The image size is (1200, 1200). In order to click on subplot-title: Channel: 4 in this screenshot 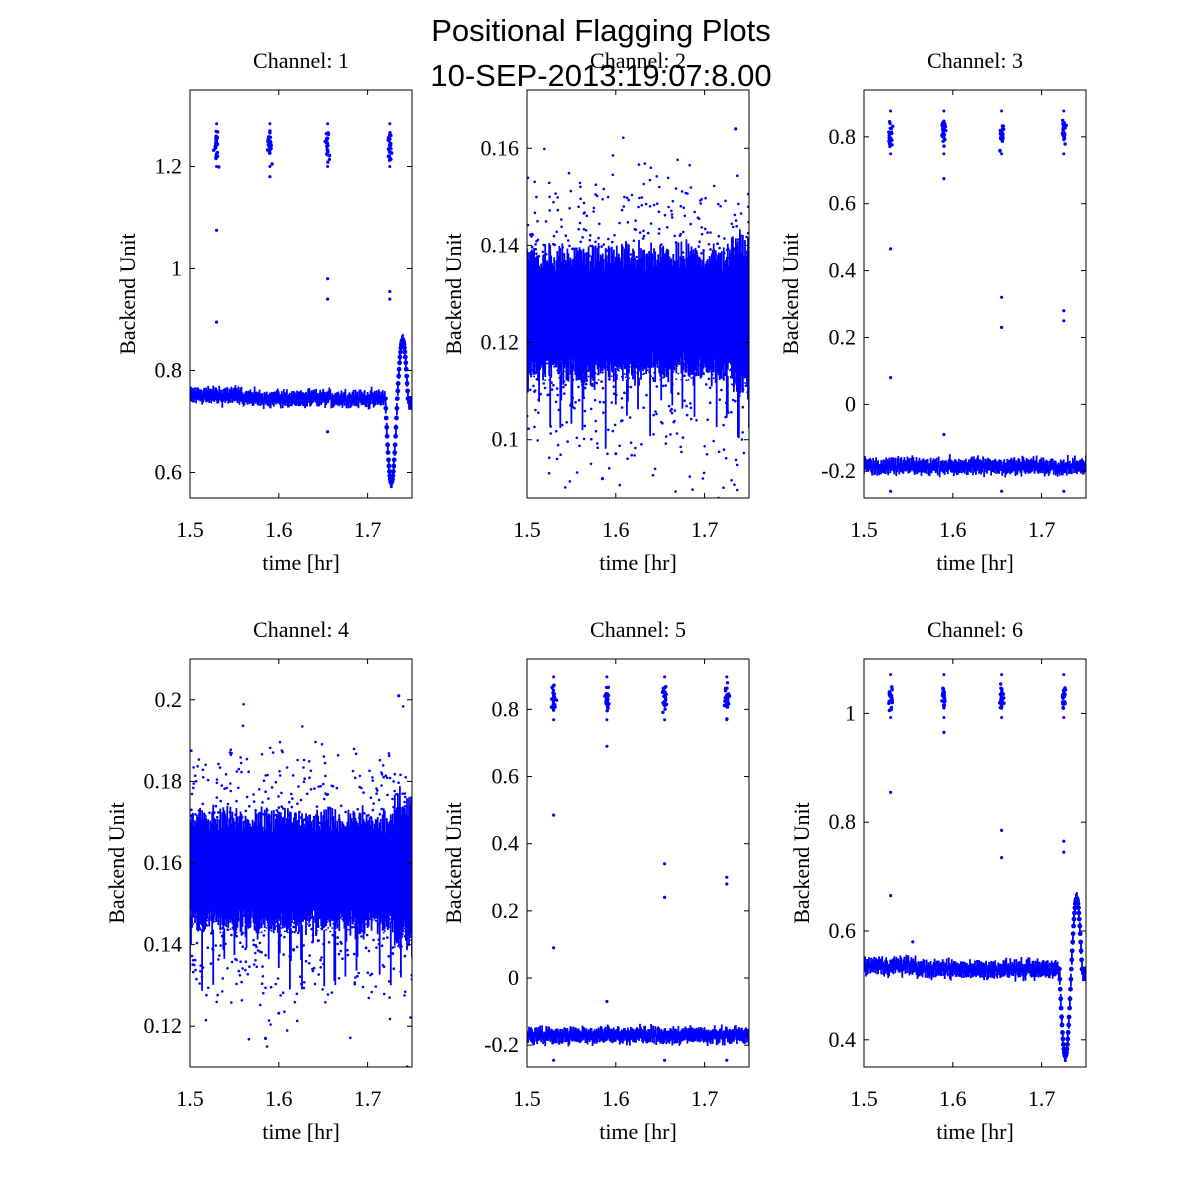, I will do `click(301, 629)`.